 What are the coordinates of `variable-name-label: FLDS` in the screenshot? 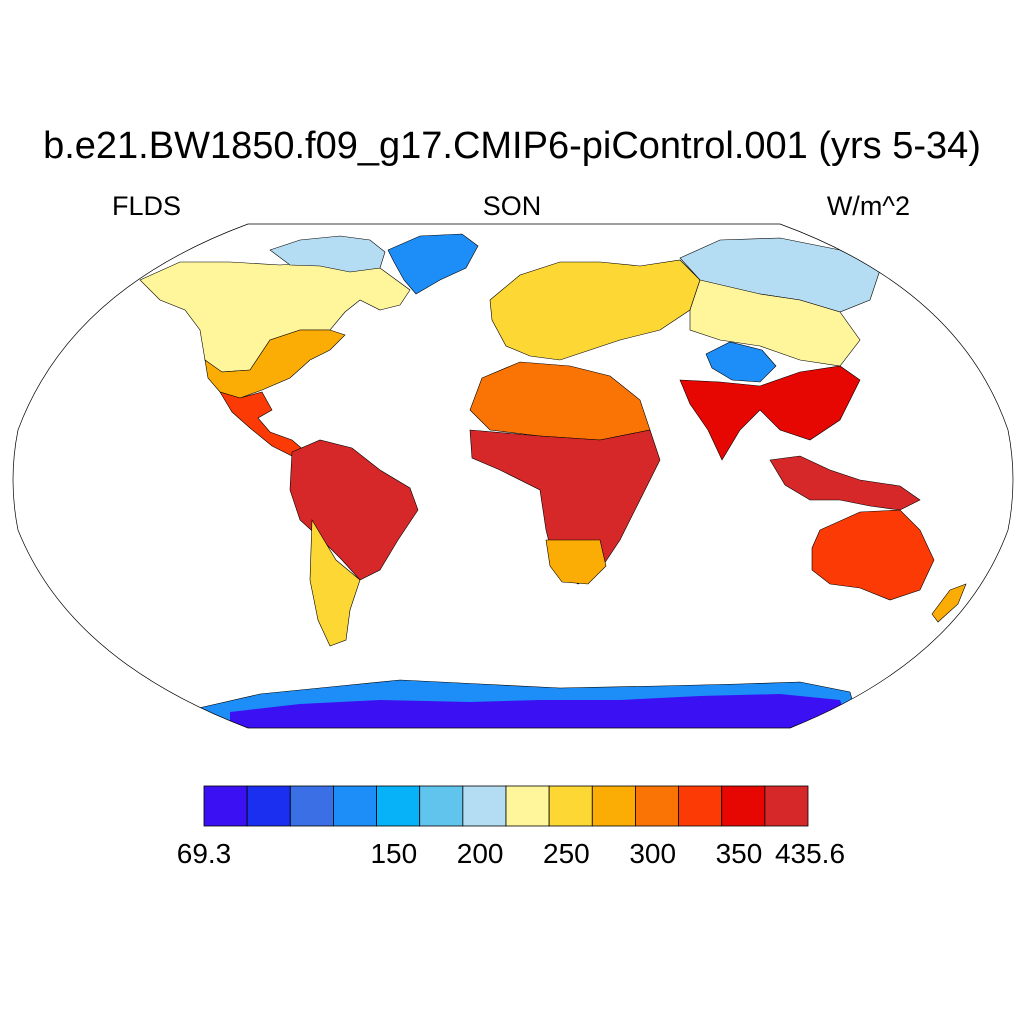 It's located at (147, 206).